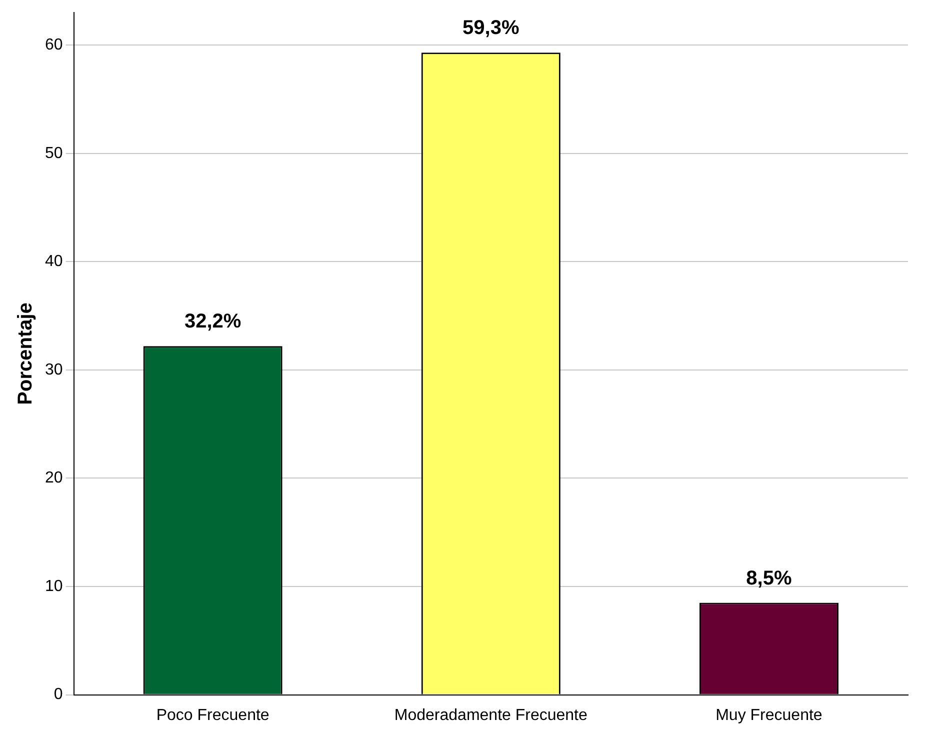 The height and width of the screenshot is (738, 928). What do you see at coordinates (491, 715) in the screenshot?
I see `x-tick-label: Moderadamente Frecuente` at bounding box center [491, 715].